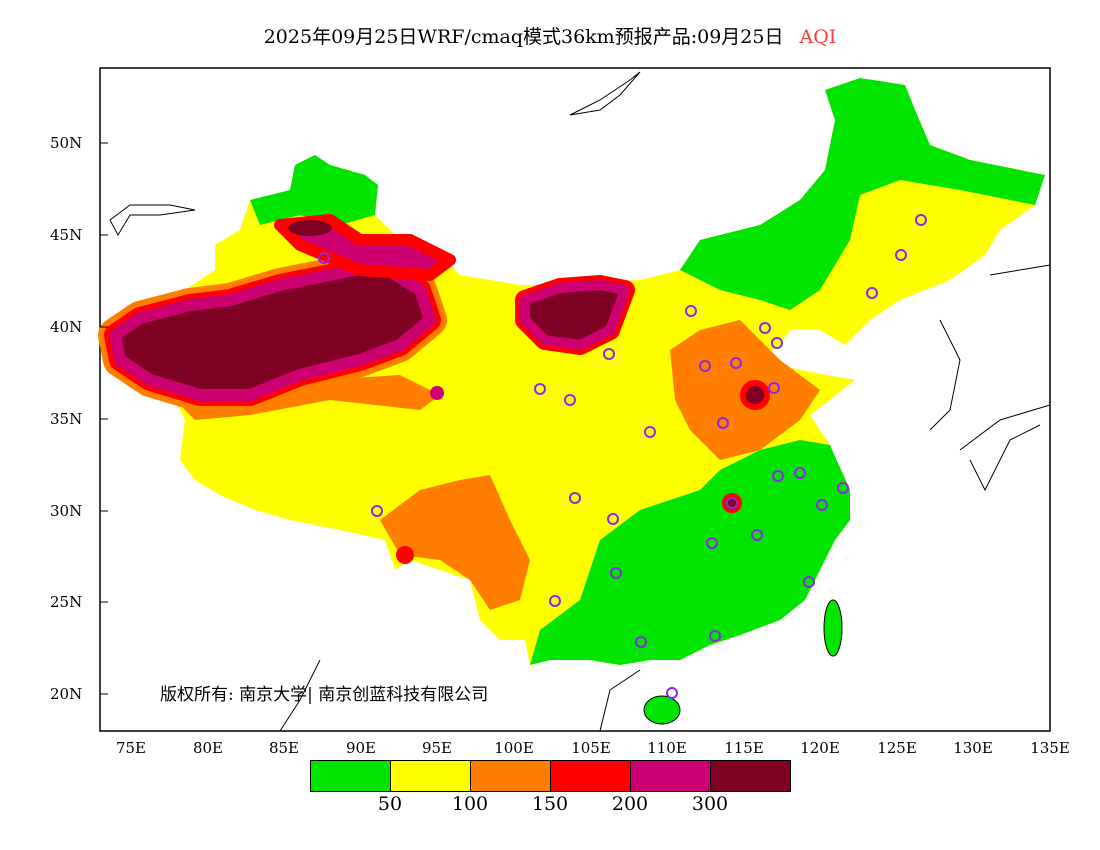  Describe the element at coordinates (575, 315) in the screenshot. I see `gansu-pollution` at that location.